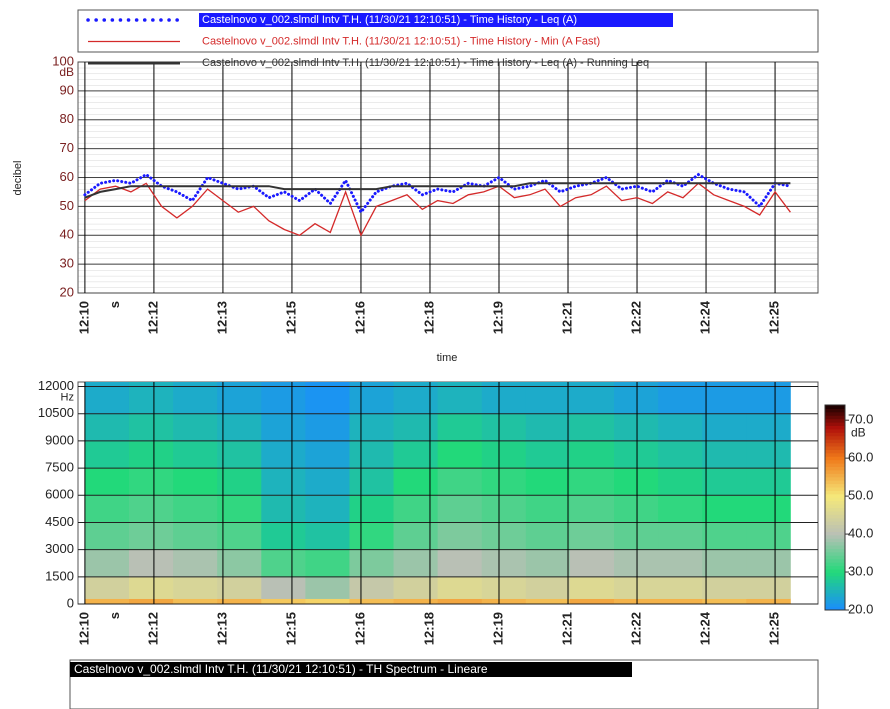 The width and height of the screenshot is (890, 709). What do you see at coordinates (221, 317) in the screenshot?
I see `x-tick-label: 12:13` at bounding box center [221, 317].